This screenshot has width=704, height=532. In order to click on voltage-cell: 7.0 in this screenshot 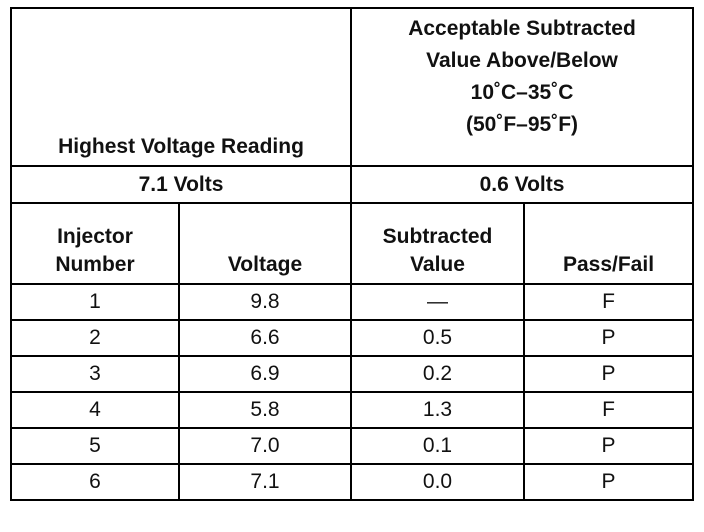, I will do `click(265, 446)`.